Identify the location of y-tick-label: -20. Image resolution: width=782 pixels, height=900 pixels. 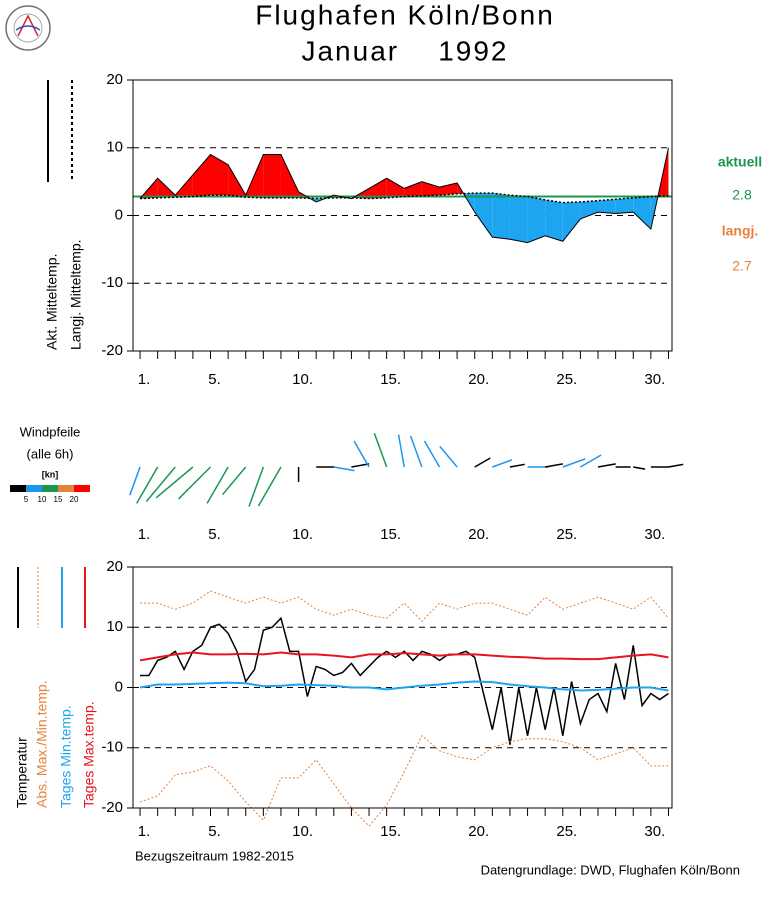
(112, 350).